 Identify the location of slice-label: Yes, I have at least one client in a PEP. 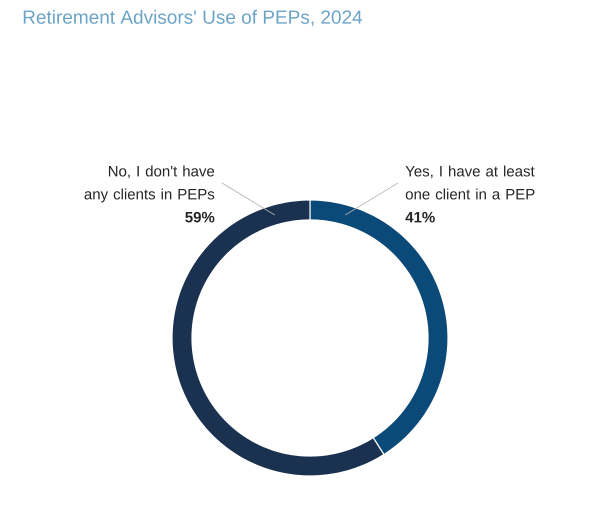
(470, 183).